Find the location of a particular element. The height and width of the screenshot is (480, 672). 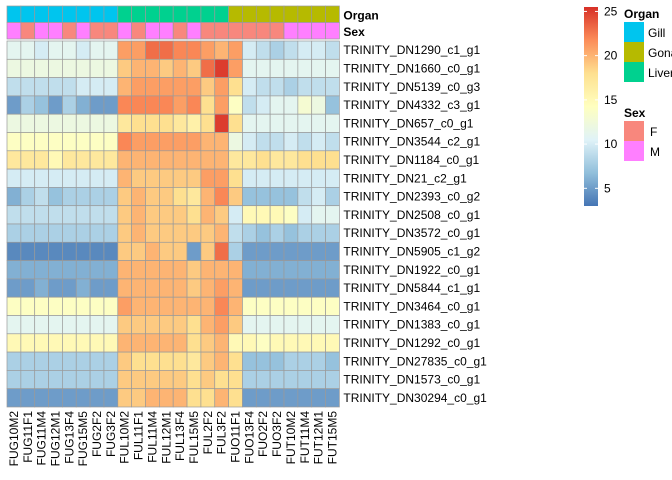

color-scale-legend: 5 10 15 20 25 is located at coordinates (601, 105).